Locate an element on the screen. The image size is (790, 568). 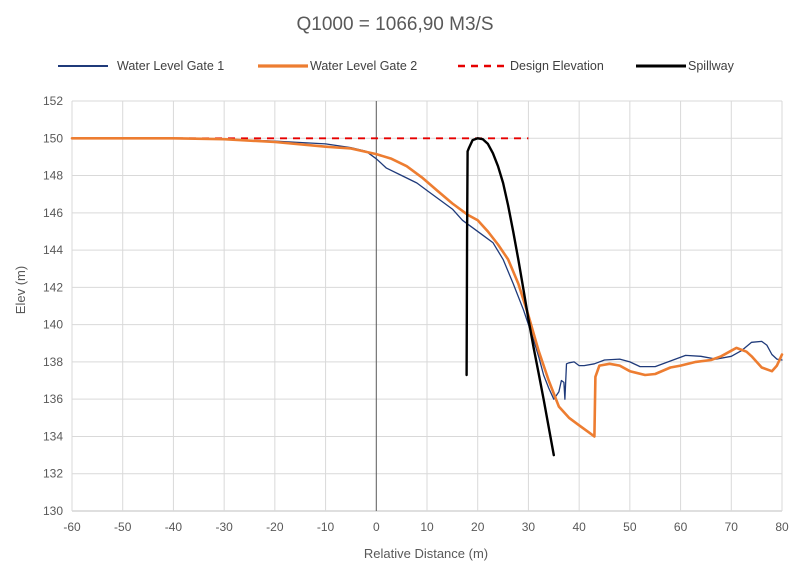
y-tick-label: 152 is located at coordinates (53, 101).